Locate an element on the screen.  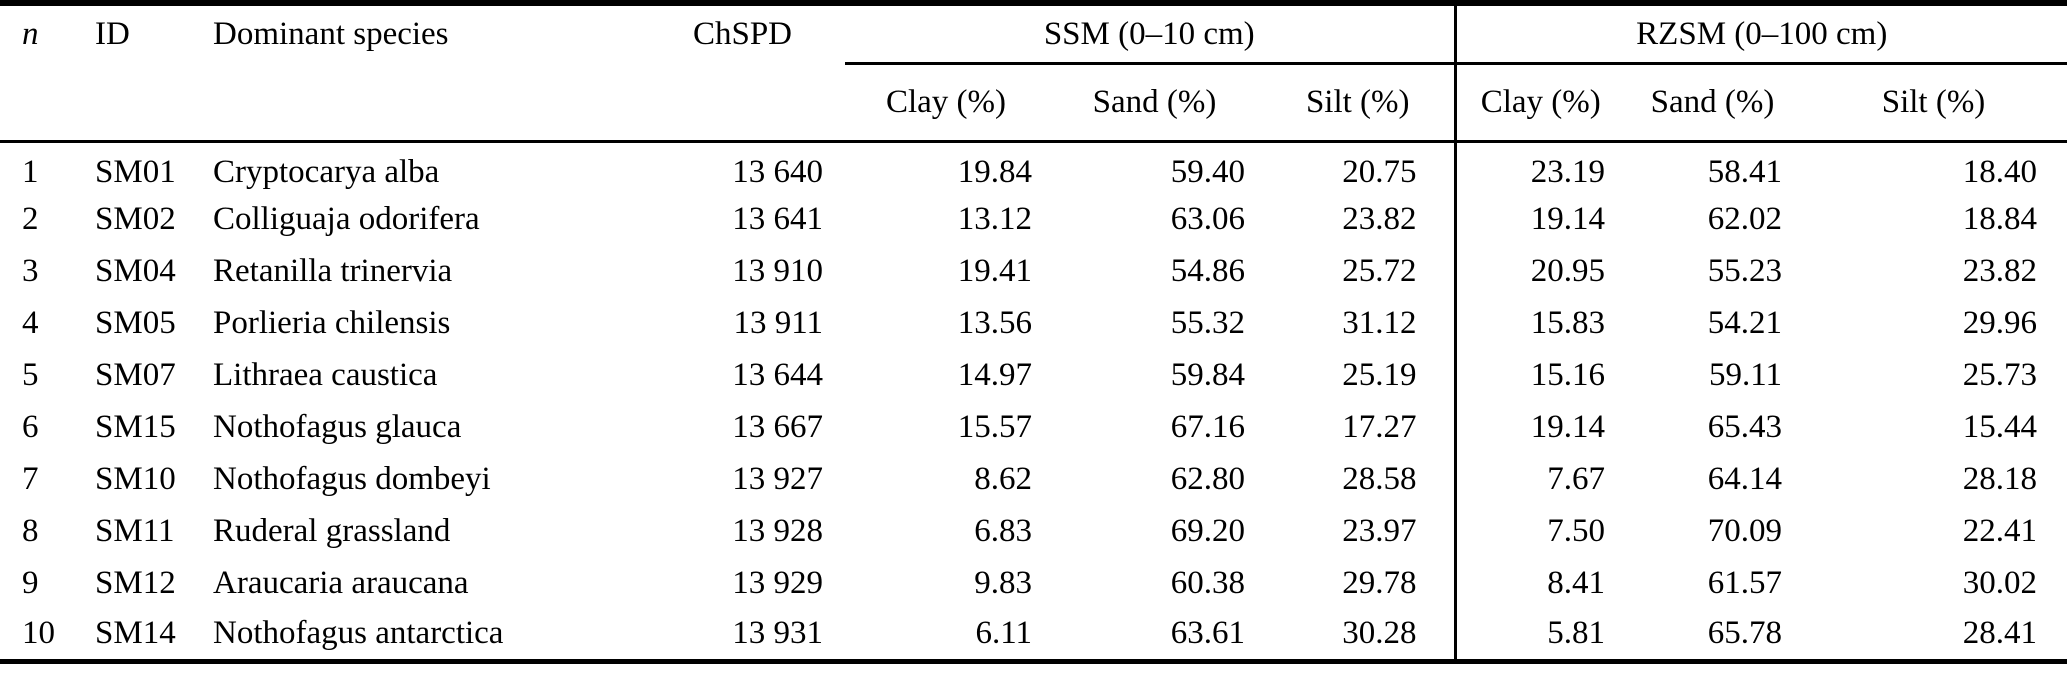
header-ssm-sand: Sand (%) is located at coordinates (1154, 101).